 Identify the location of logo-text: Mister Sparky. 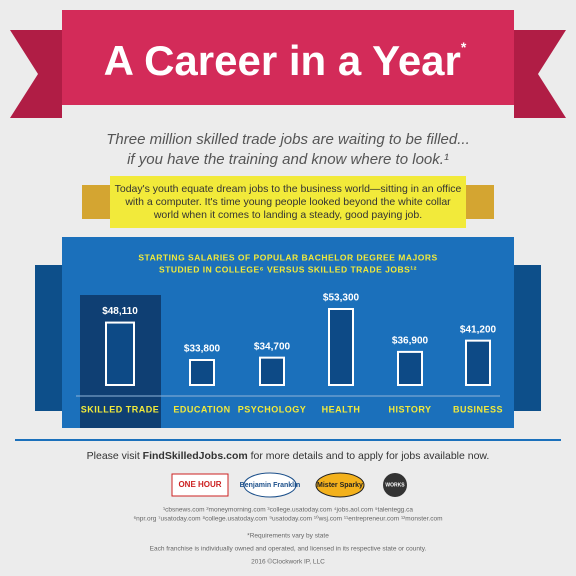
(340, 485).